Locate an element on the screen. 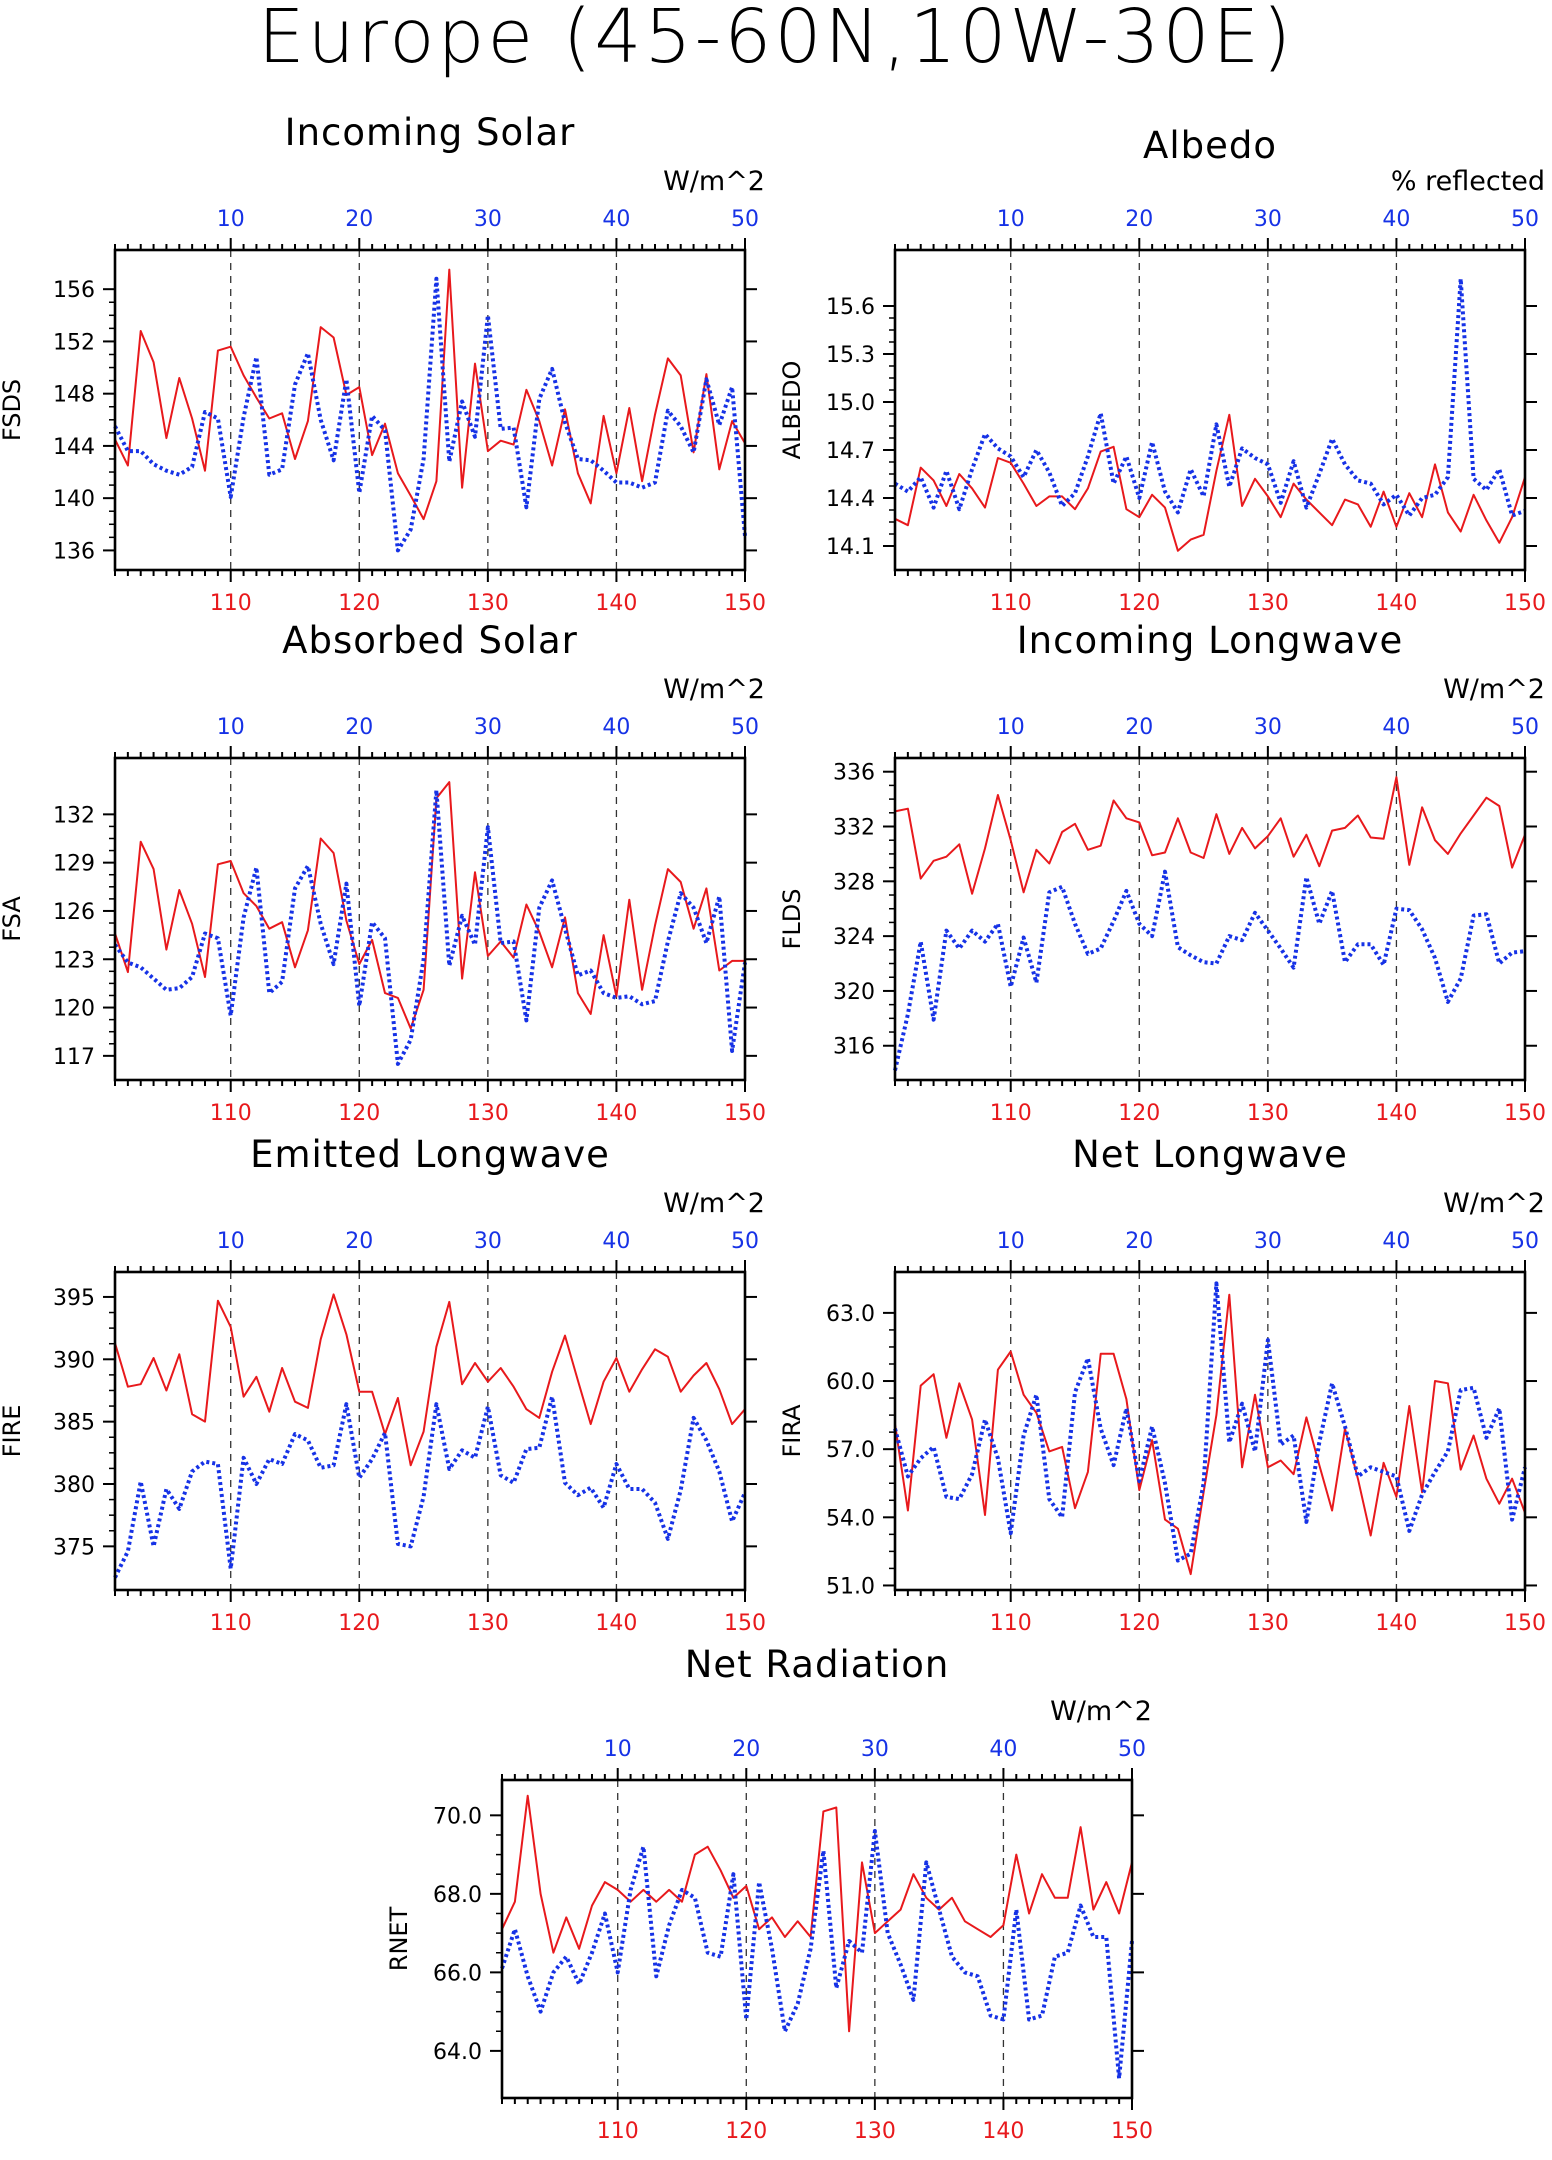  x-tick-label-rnet: 110 is located at coordinates (618, 2131).